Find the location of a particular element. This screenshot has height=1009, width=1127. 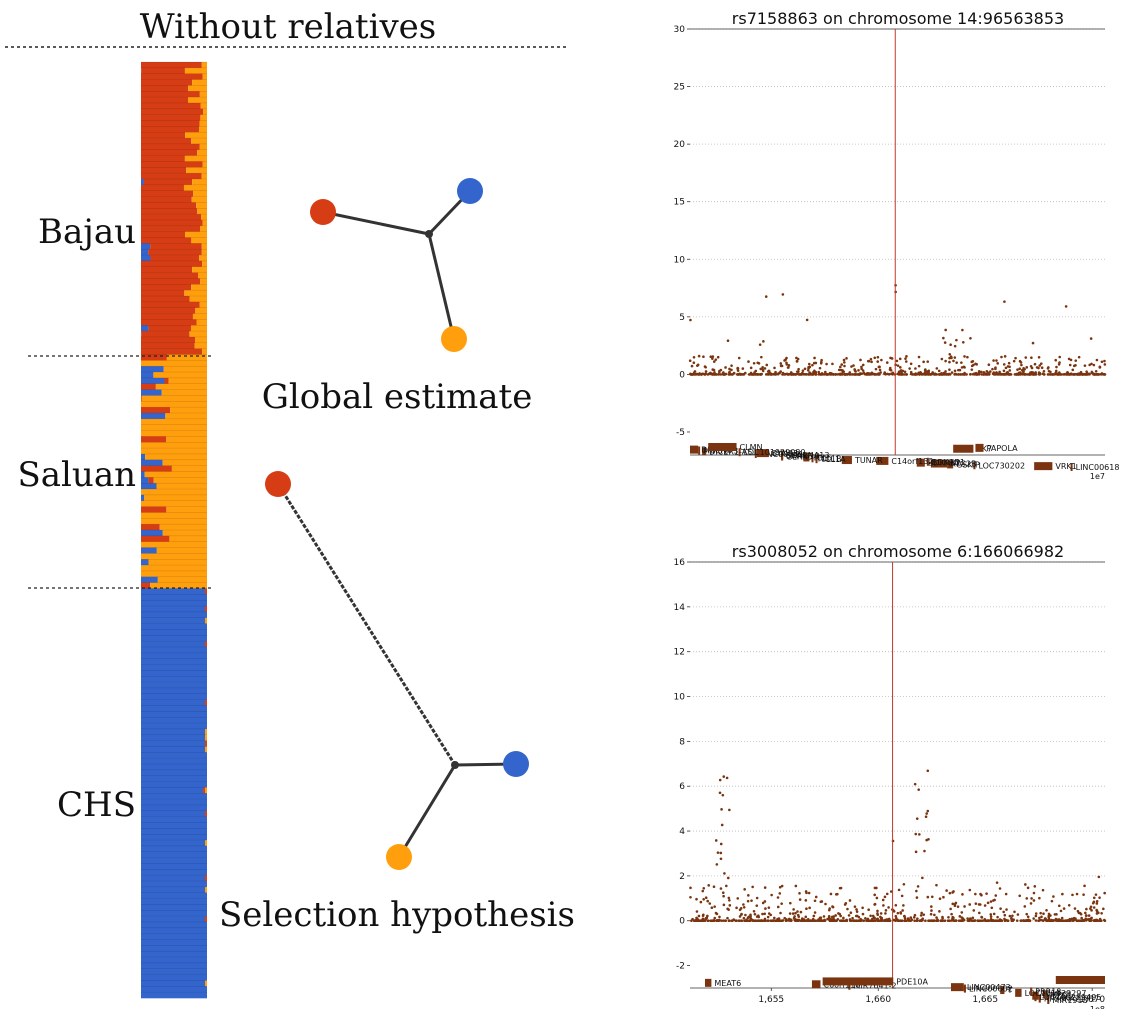

gene-label: LOC730202 is located at coordinates (1001, 465).